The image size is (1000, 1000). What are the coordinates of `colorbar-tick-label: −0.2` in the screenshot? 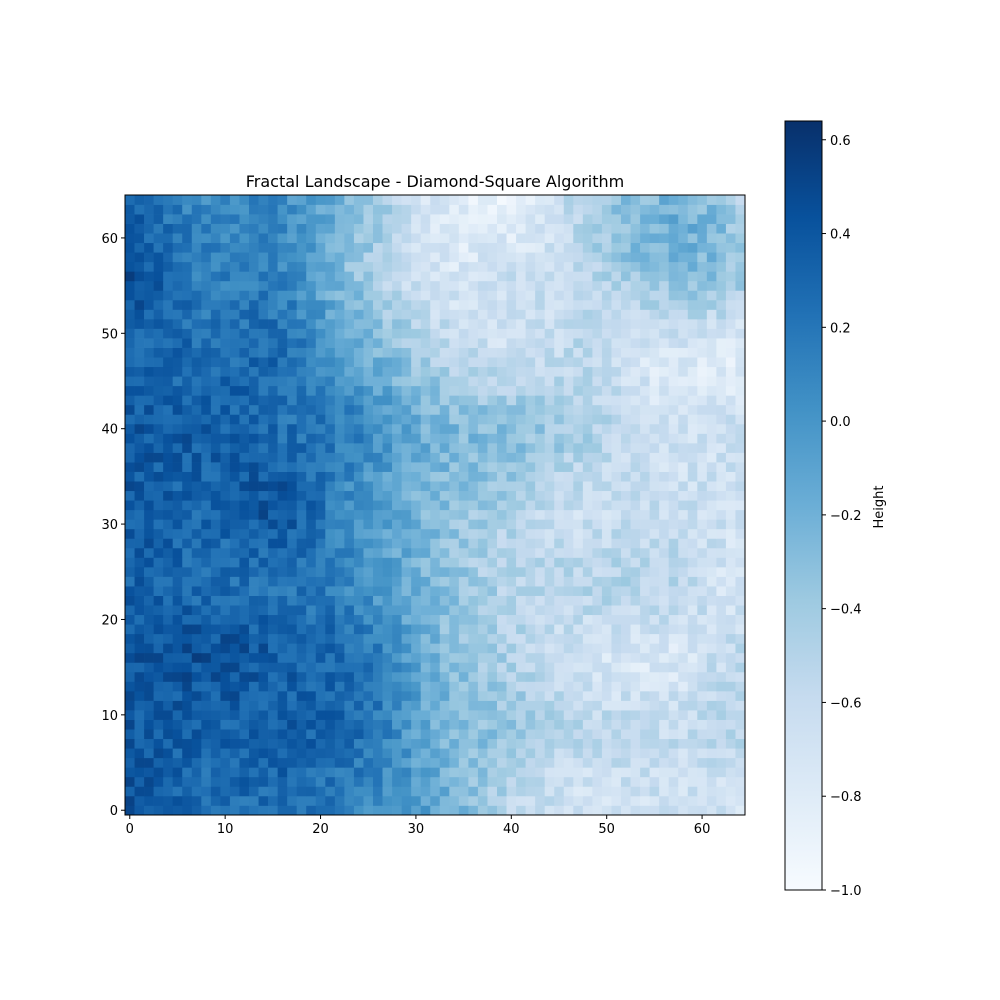 It's located at (846, 516).